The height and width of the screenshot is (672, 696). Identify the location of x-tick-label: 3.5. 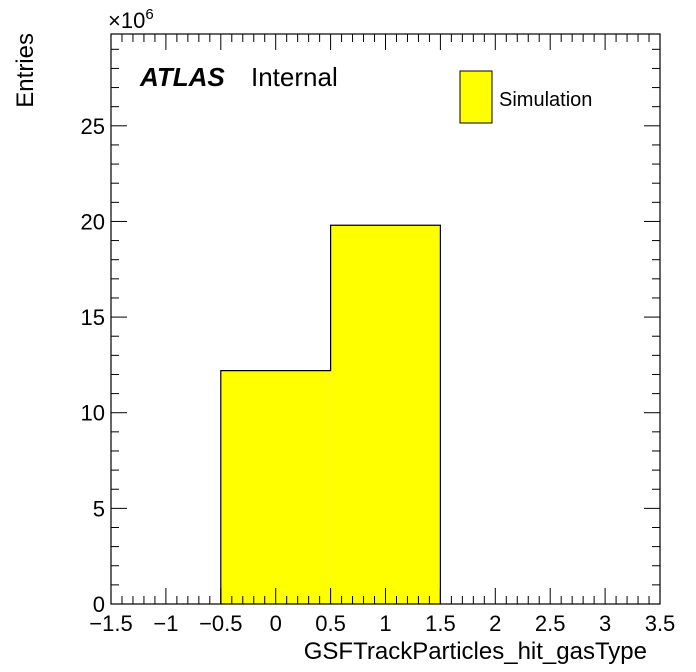
(660, 623).